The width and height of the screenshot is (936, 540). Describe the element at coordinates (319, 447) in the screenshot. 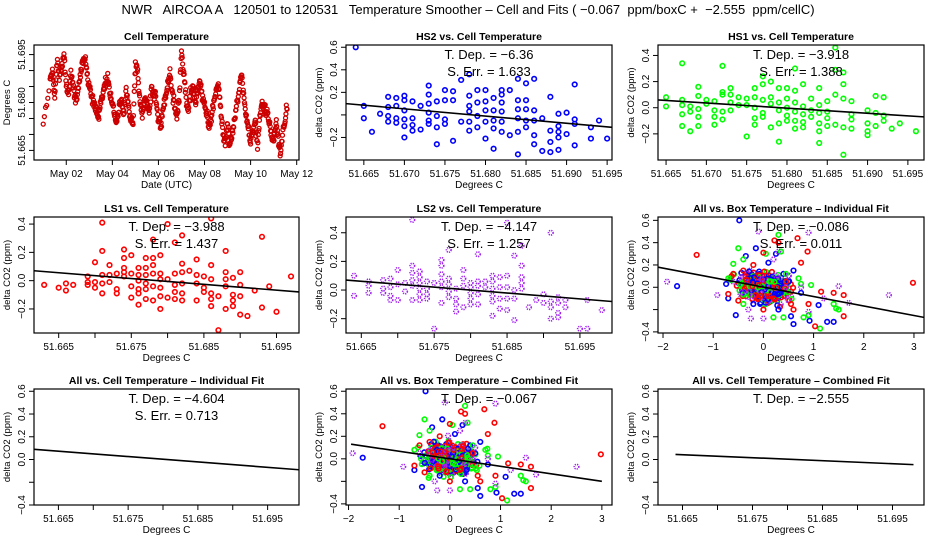

I see `y-axis-label: delta CO2 (ppm)` at that location.